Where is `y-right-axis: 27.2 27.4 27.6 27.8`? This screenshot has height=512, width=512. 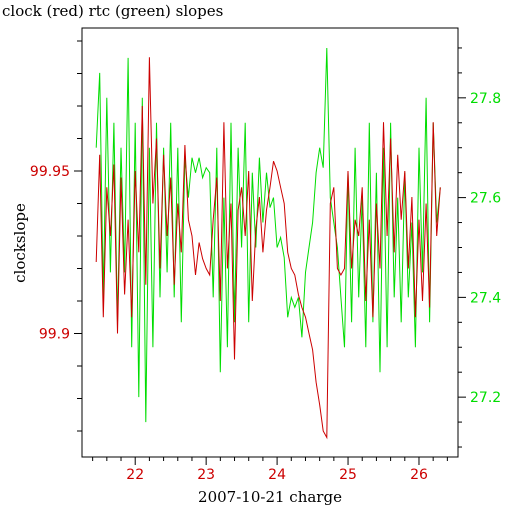 y-right-axis: 27.2 27.4 27.6 27.8 is located at coordinates (479, 247).